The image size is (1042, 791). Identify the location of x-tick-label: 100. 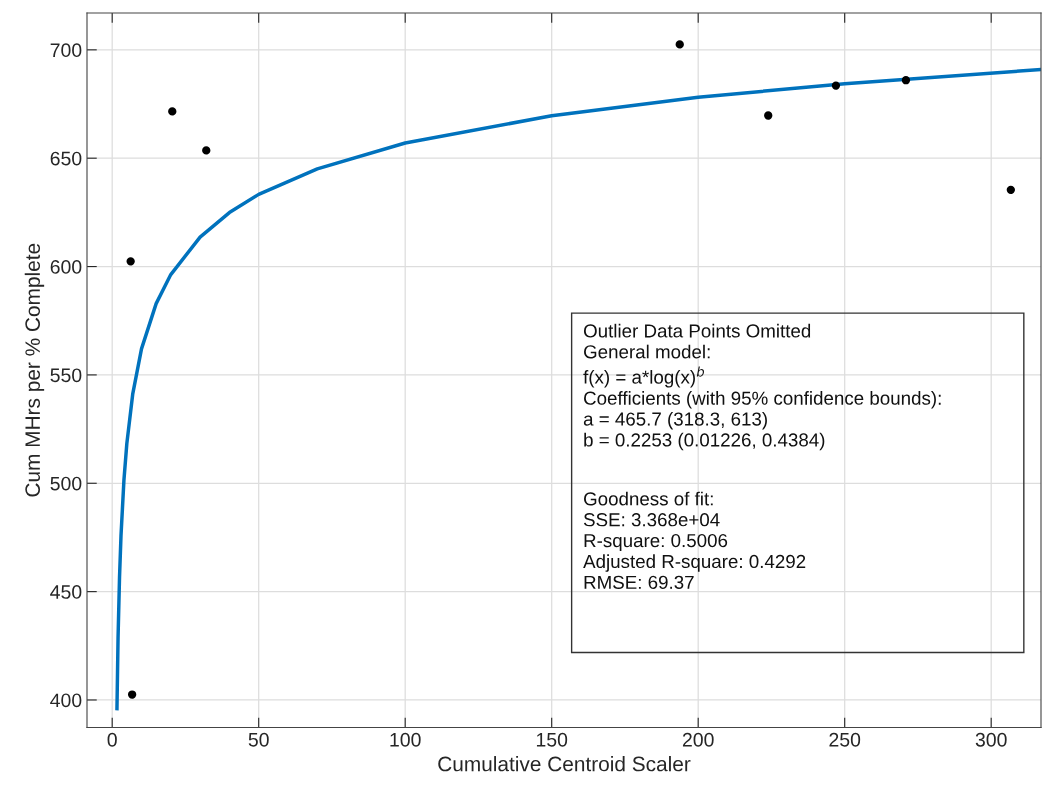
(405, 739).